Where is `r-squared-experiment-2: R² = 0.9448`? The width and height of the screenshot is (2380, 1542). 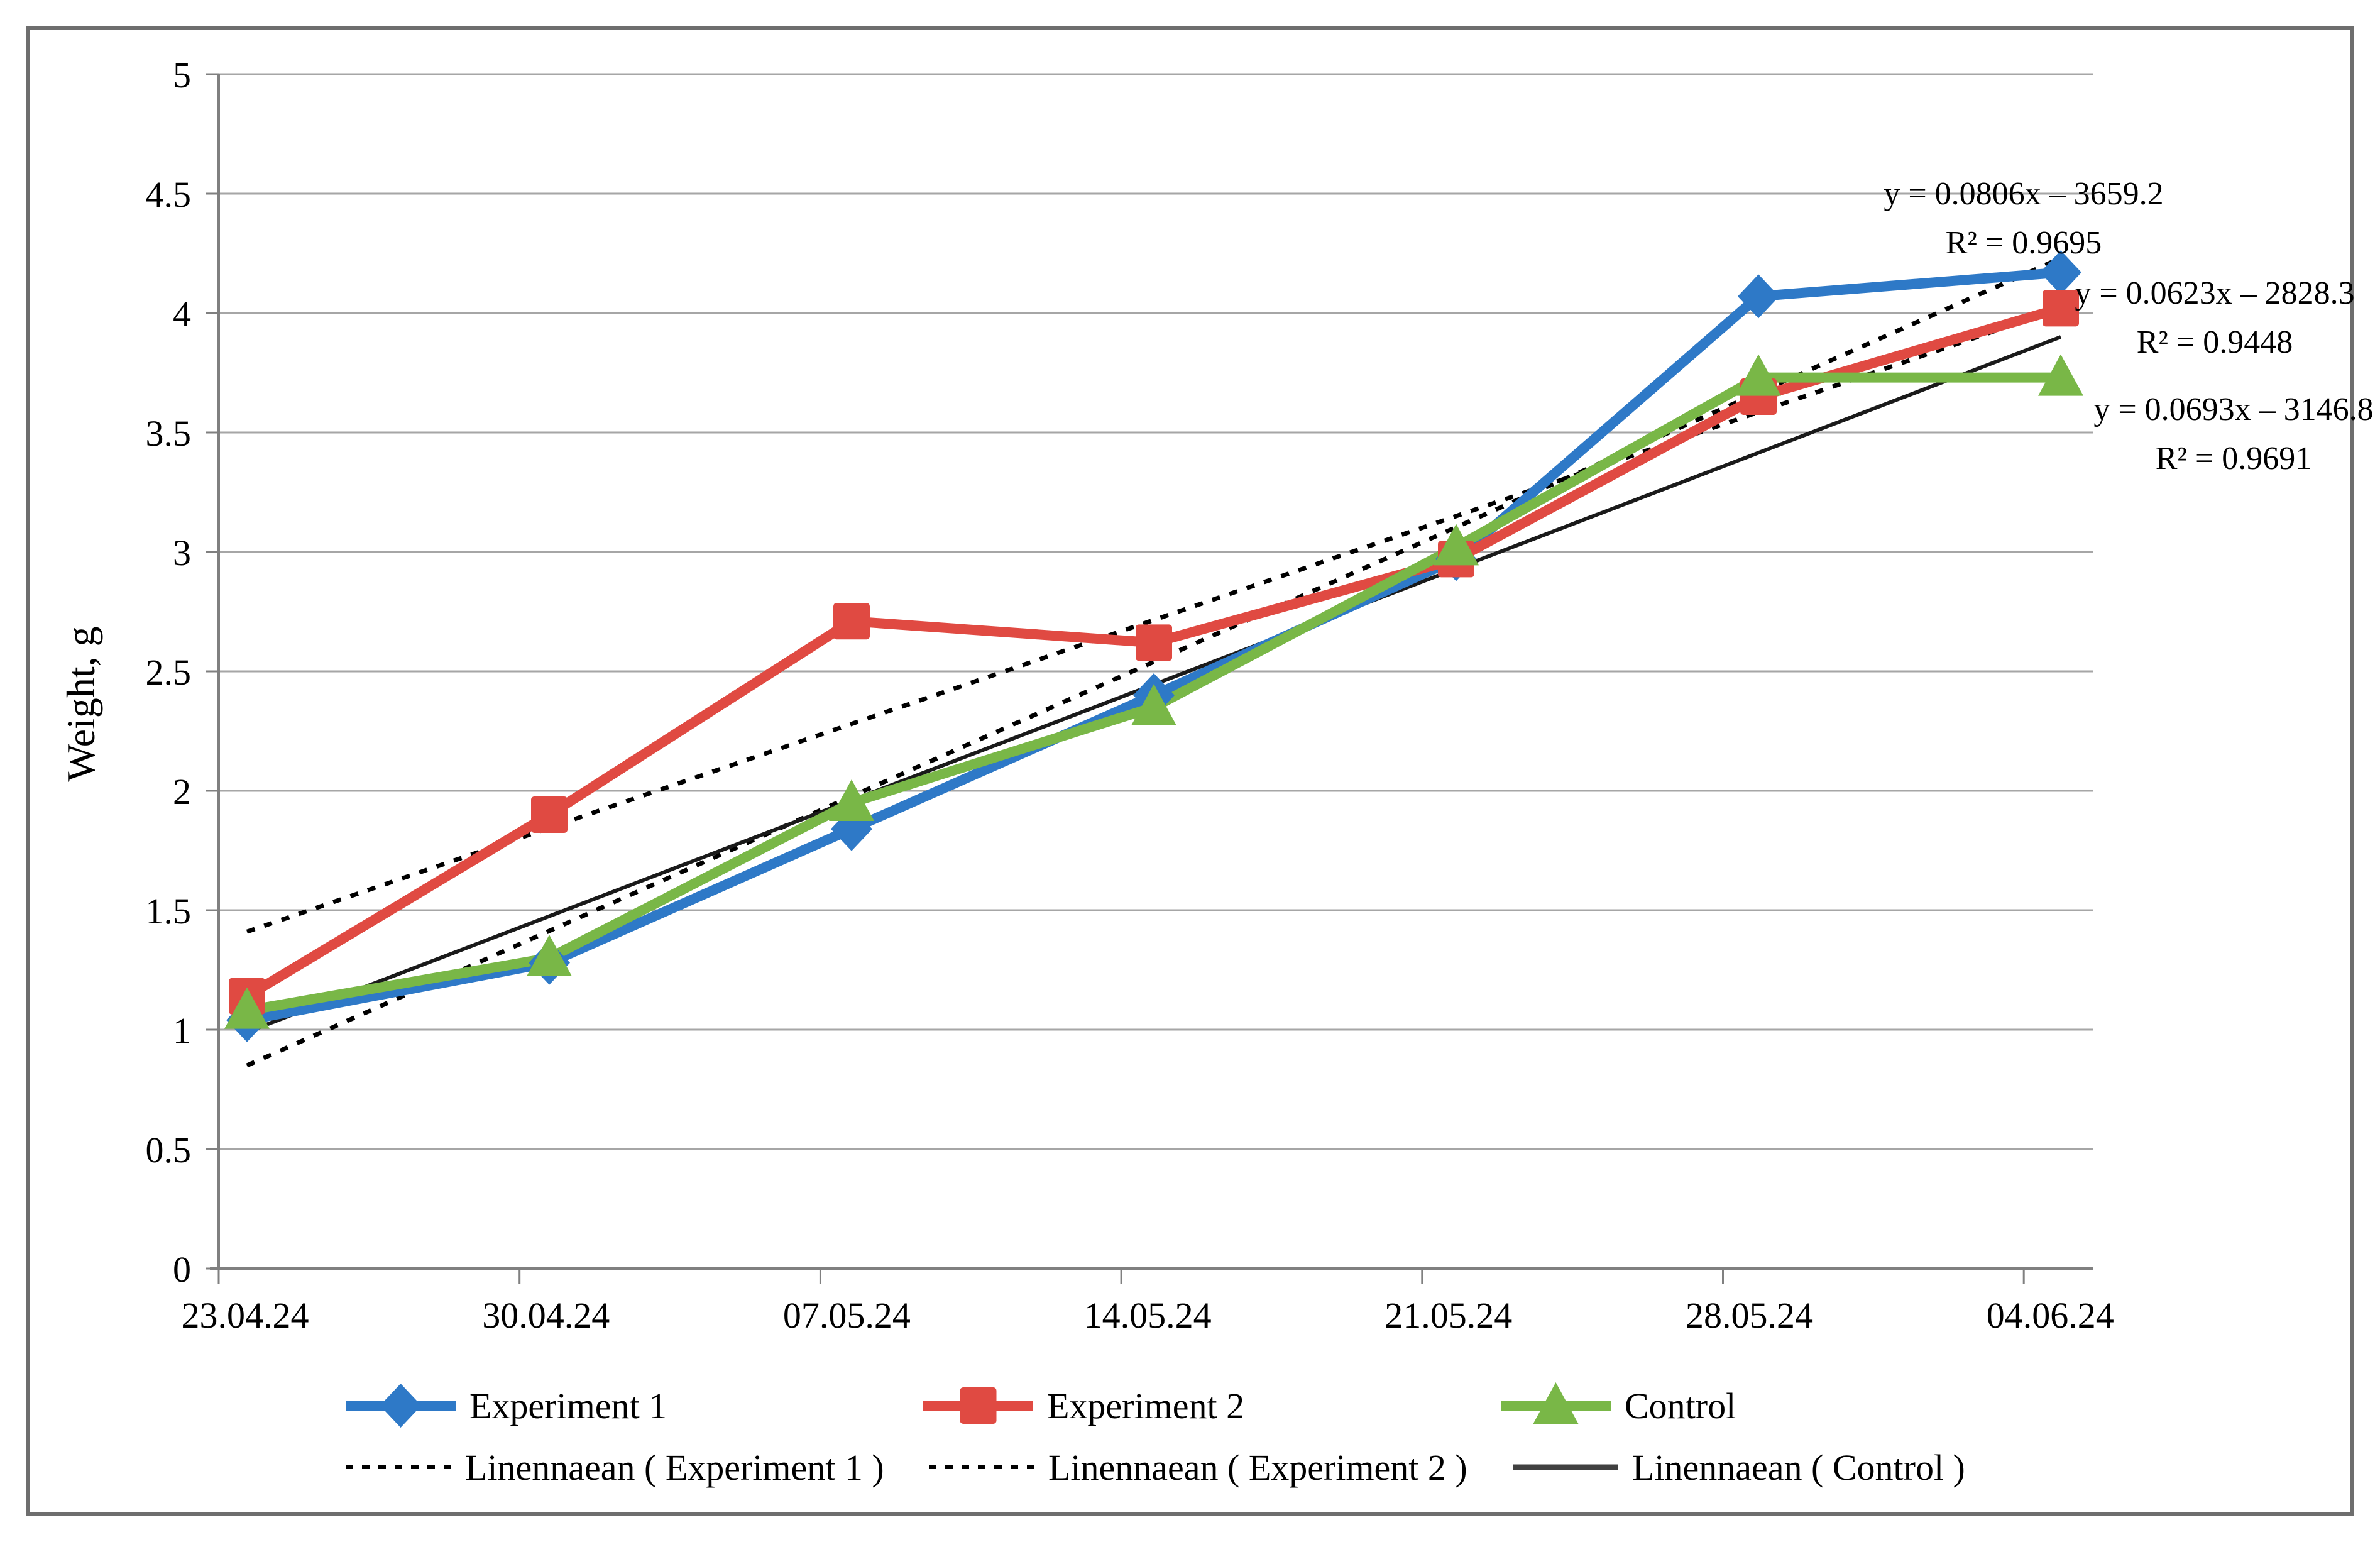
r-squared-experiment-2: R² = 0.9448 is located at coordinates (2215, 342).